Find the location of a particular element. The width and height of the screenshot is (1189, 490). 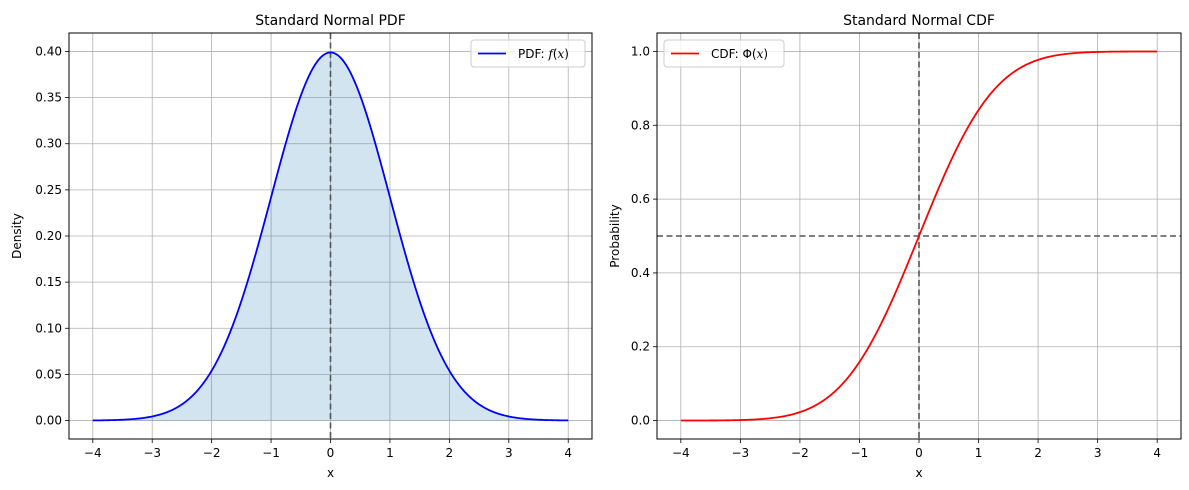

pdf-x-tick-label: 2 is located at coordinates (450, 453).